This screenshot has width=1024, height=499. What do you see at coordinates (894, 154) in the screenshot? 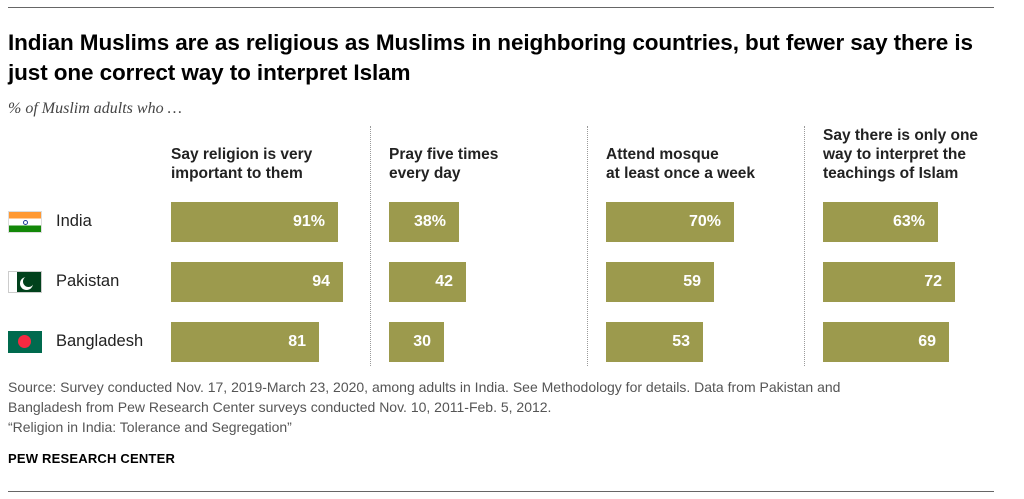
I see `column-header-line: way to interpret the` at bounding box center [894, 154].